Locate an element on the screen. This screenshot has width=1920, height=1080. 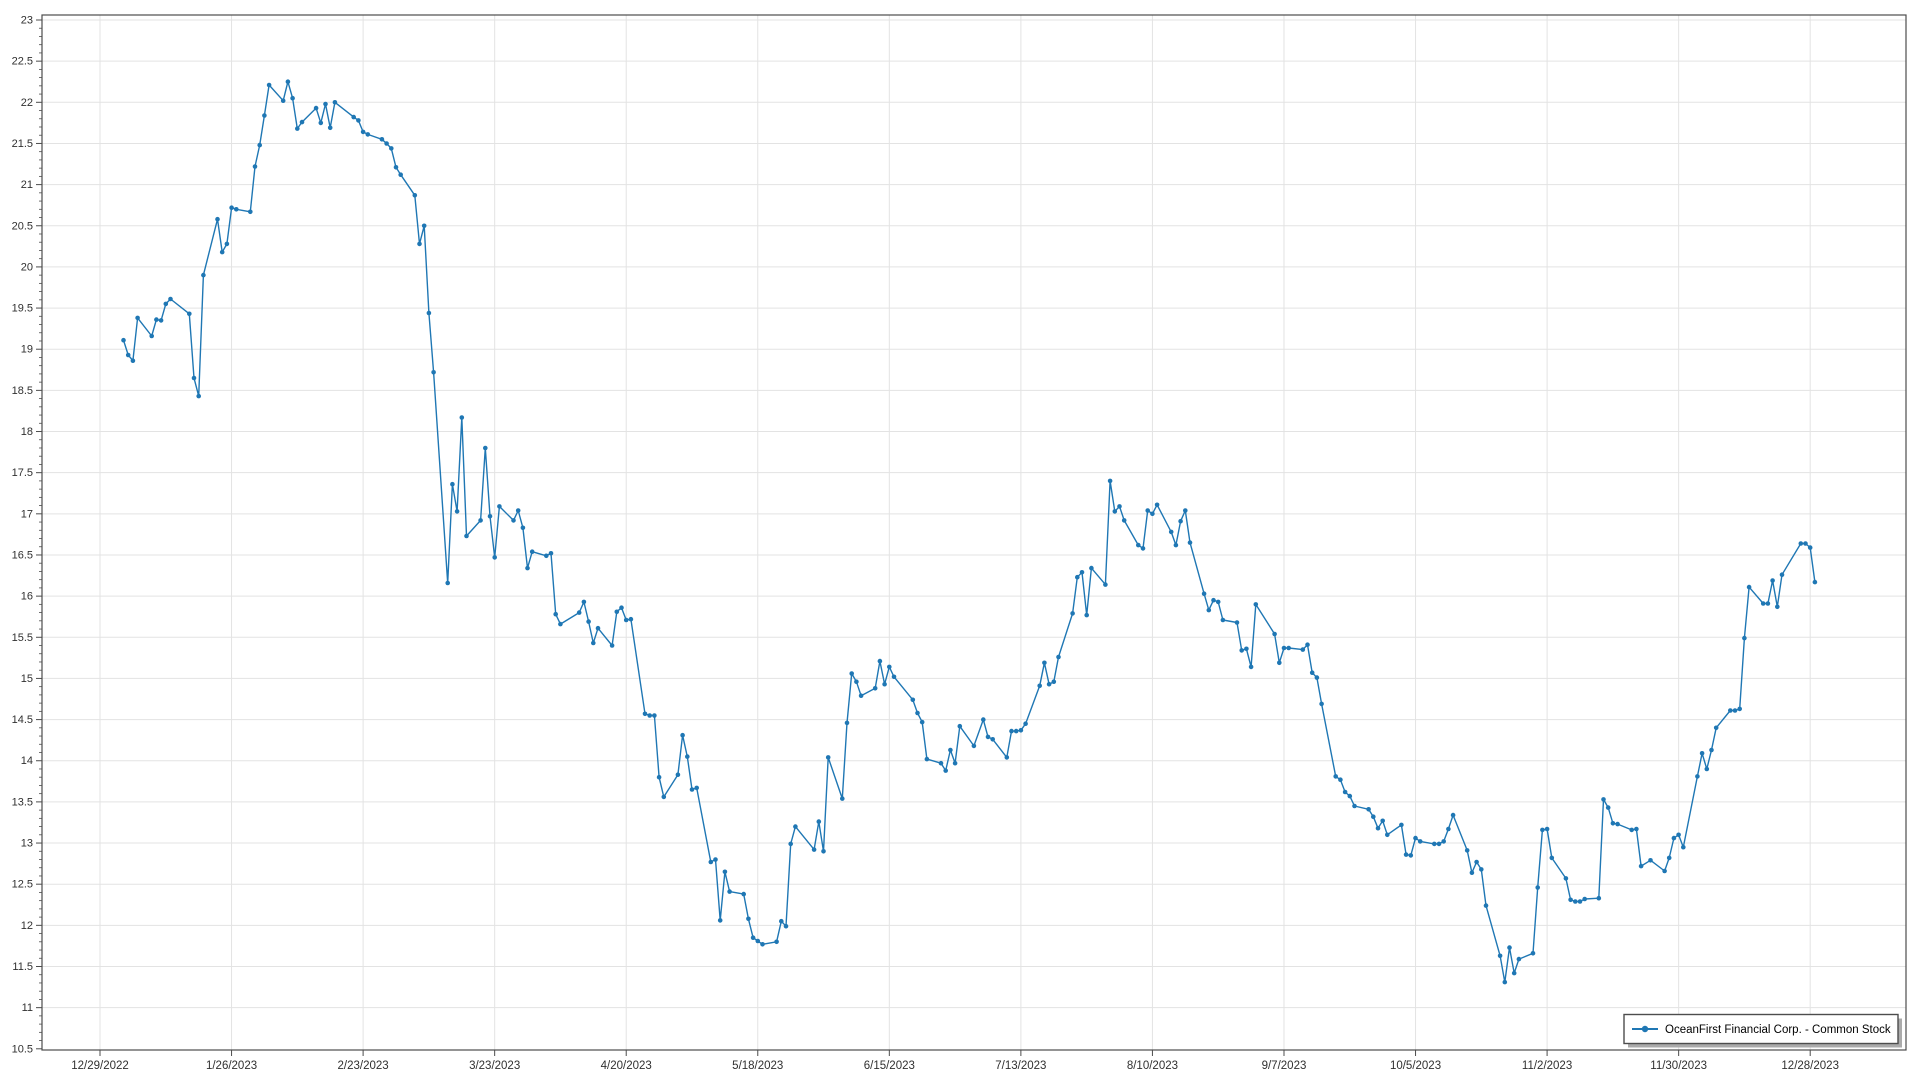
x-axis-tick-label: 2/23/2023 is located at coordinates (363, 1066).